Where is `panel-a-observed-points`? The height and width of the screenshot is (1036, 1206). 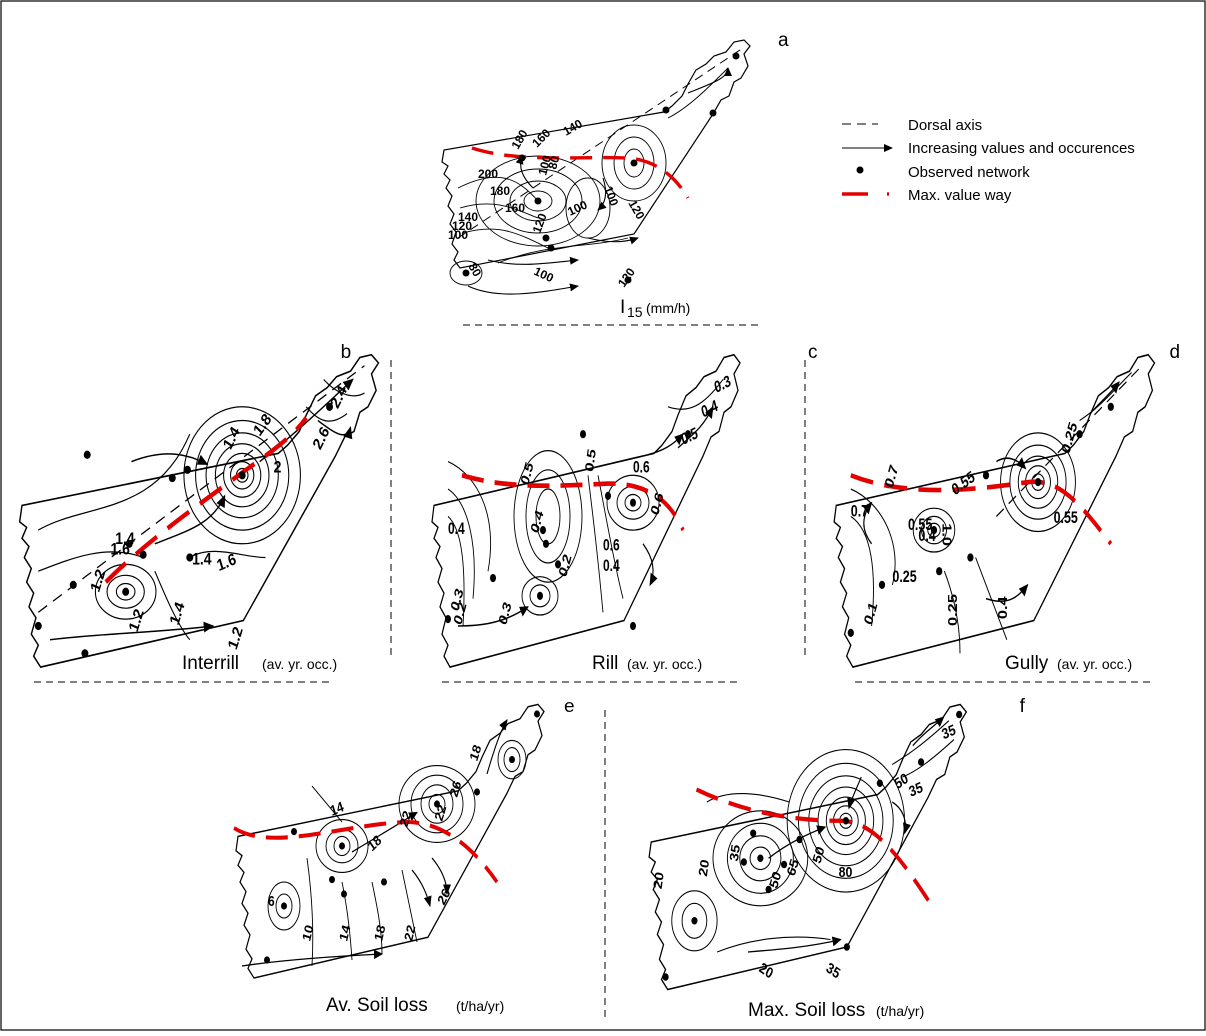 panel-a-observed-points is located at coordinates (601, 168).